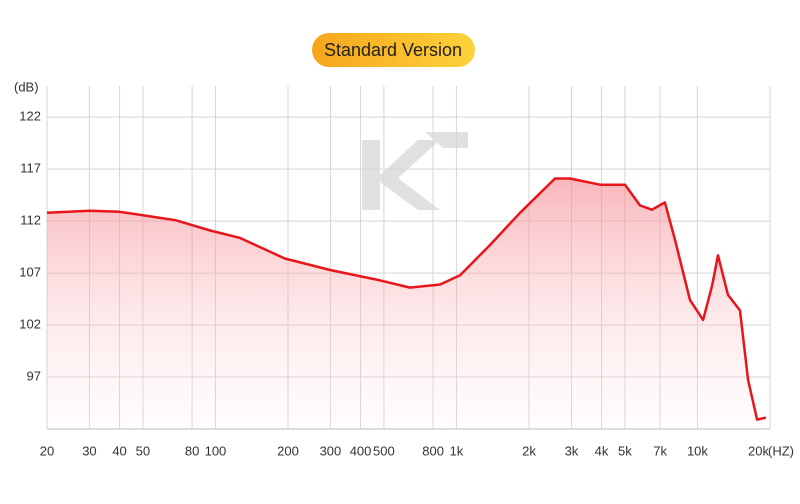 Image resolution: width=800 pixels, height=504 pixels. Describe the element at coordinates (457, 450) in the screenshot. I see `x-tick-label: 1k` at that location.